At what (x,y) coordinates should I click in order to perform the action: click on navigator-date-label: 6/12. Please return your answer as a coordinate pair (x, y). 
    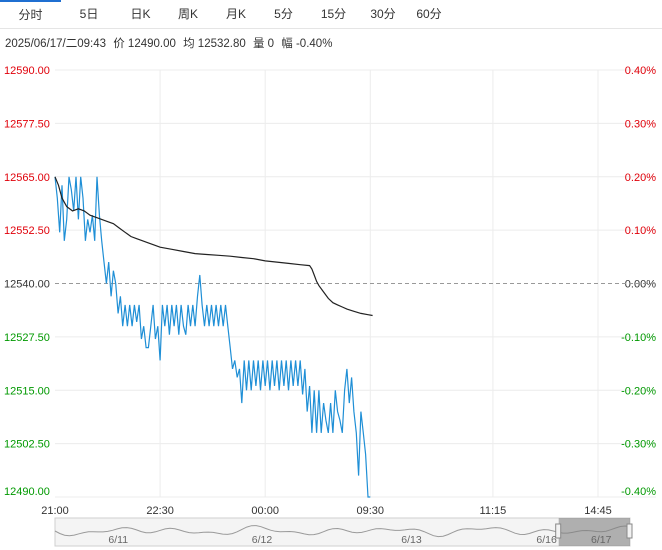
    Looking at the image, I should click on (262, 540).